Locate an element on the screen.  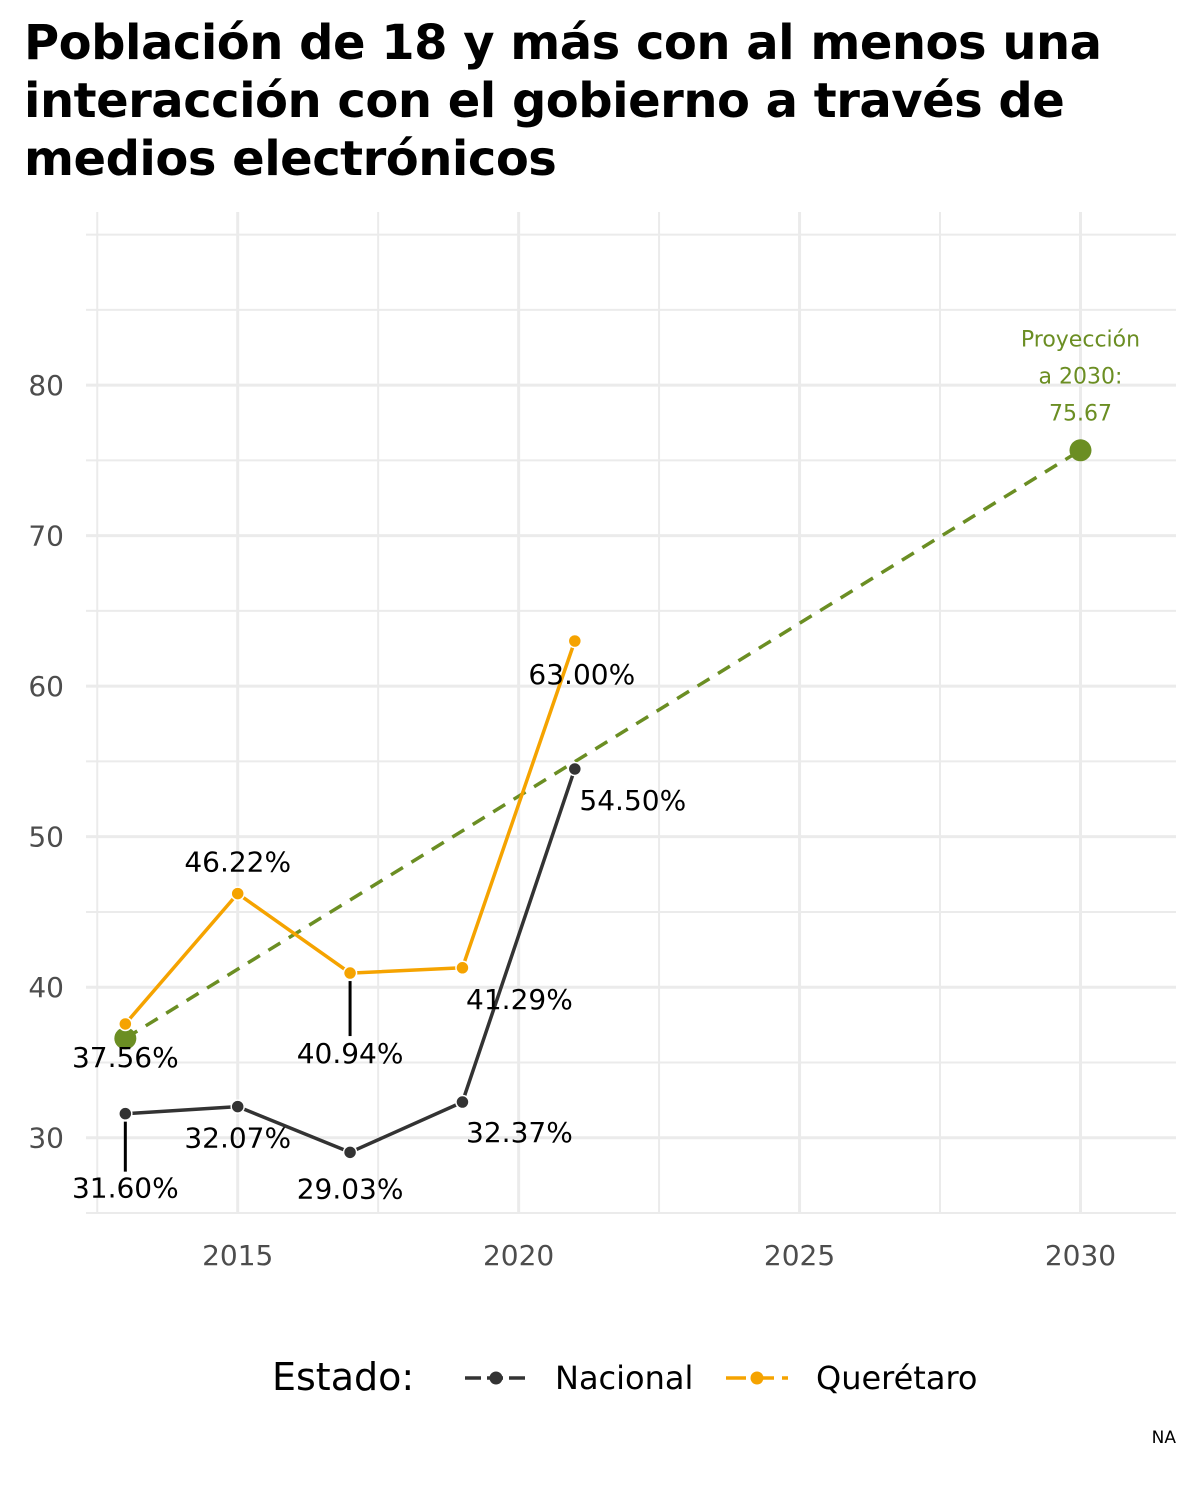
x-axis: 2015 2020 2025 2030 is located at coordinates (659, 1255).